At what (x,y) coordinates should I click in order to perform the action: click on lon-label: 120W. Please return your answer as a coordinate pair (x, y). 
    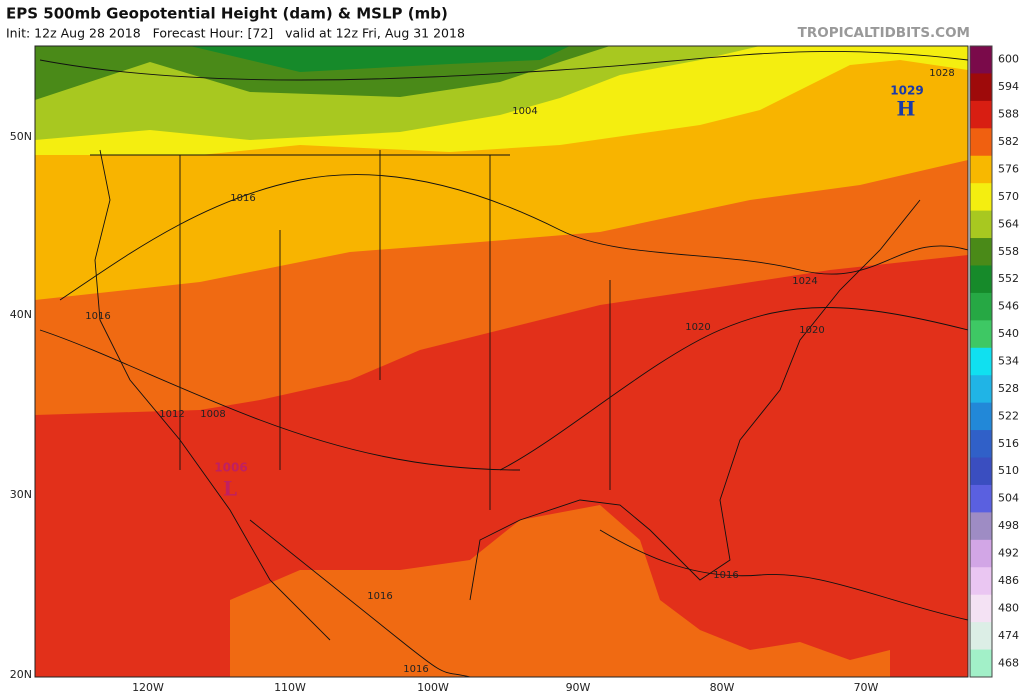
    Looking at the image, I should click on (148, 687).